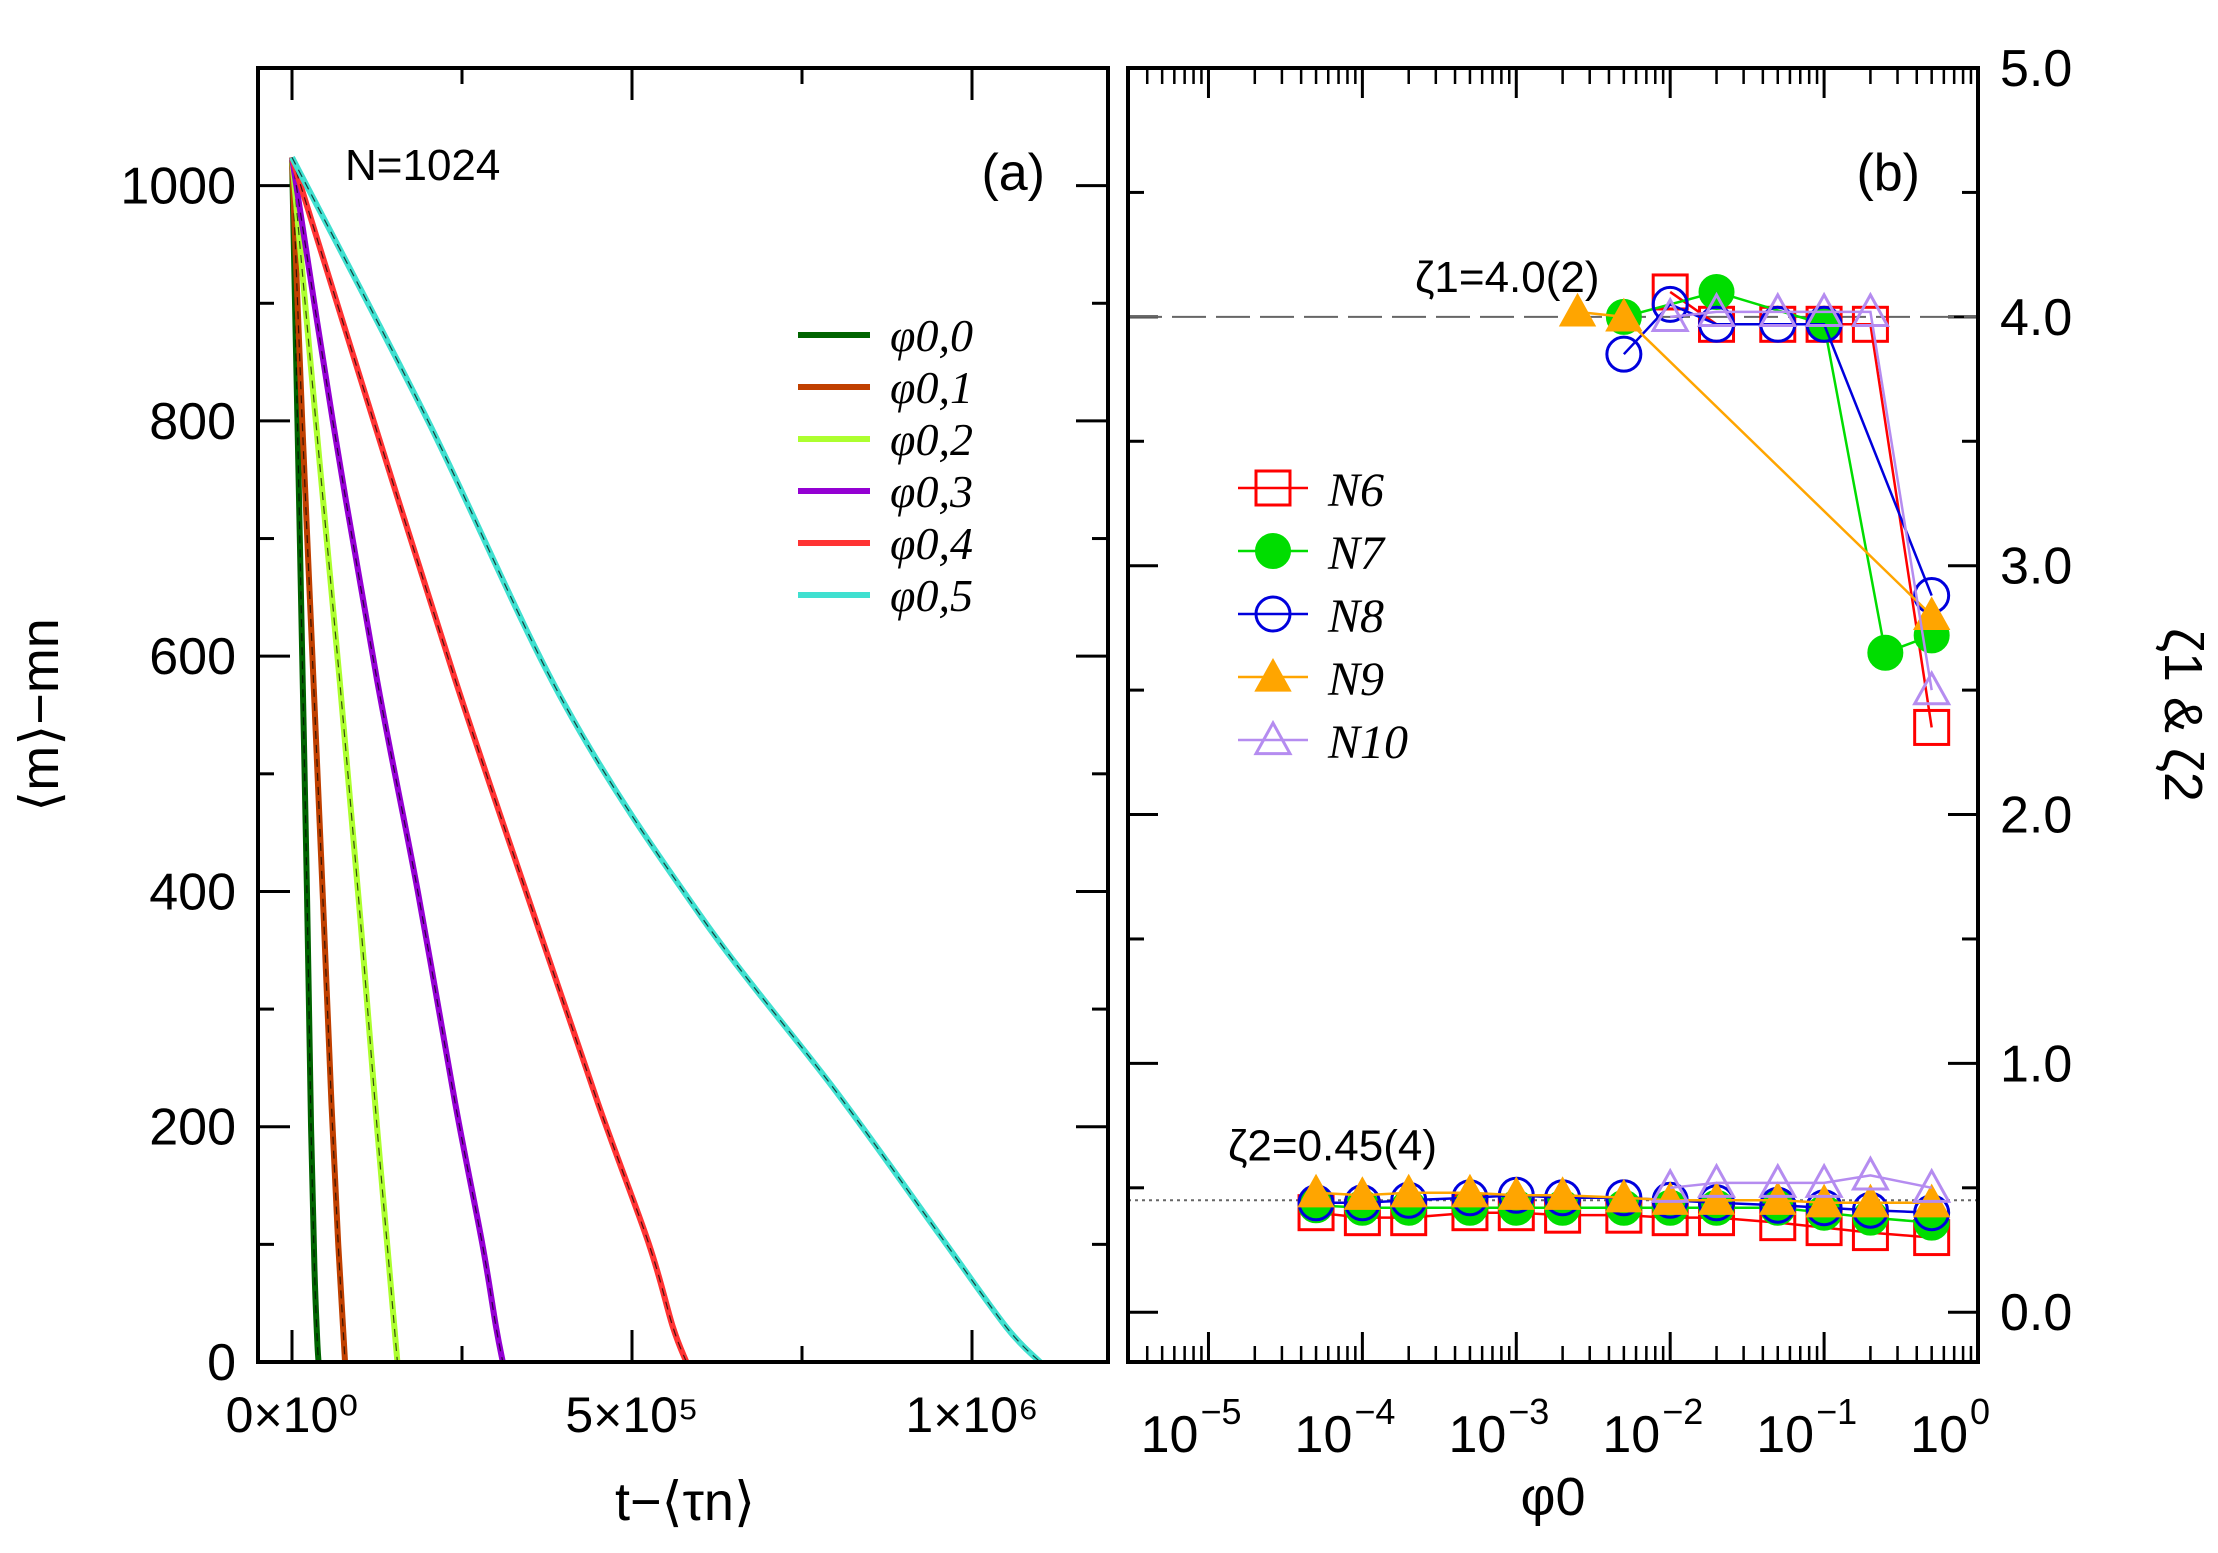 The image size is (2218, 1553). Describe the element at coordinates (221, 1363) in the screenshot. I see `a-ytick-label: 0` at that location.